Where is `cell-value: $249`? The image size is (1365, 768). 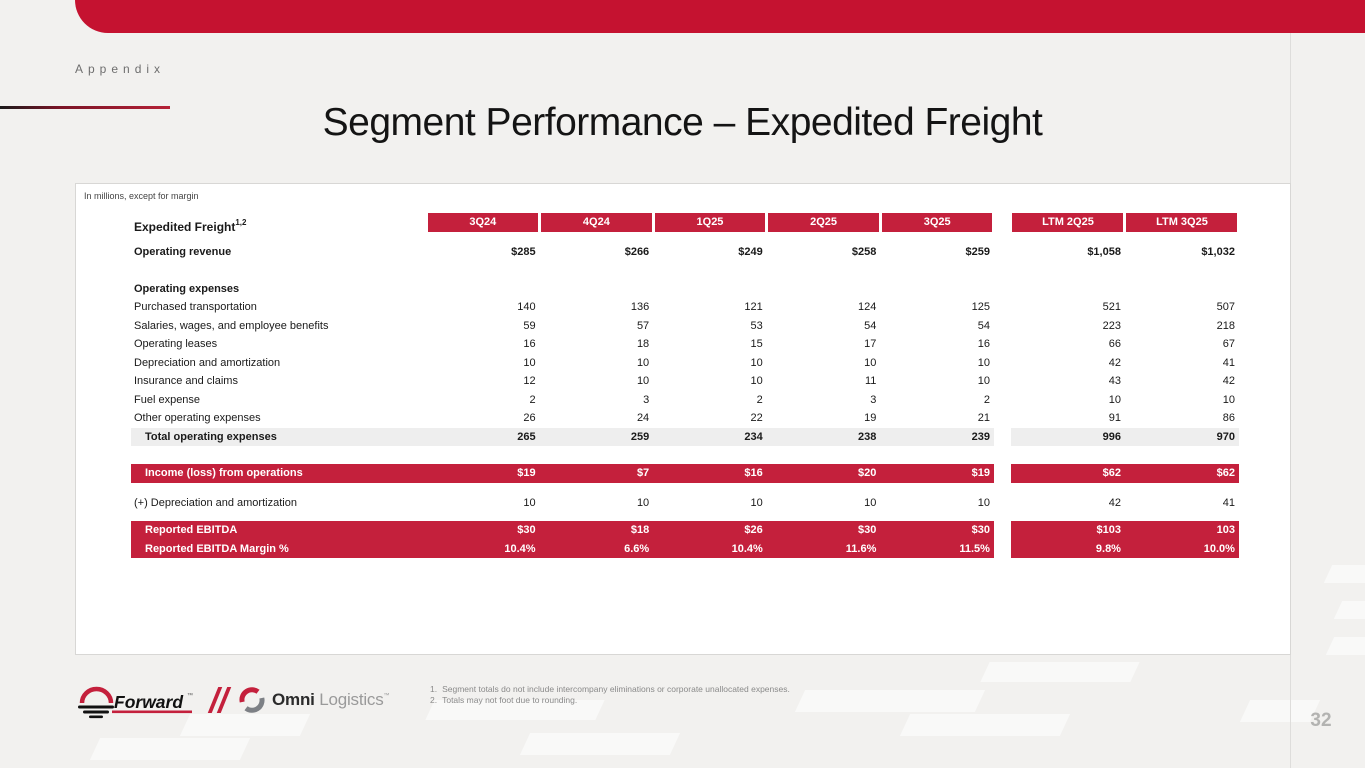 cell-value: $249 is located at coordinates (750, 252).